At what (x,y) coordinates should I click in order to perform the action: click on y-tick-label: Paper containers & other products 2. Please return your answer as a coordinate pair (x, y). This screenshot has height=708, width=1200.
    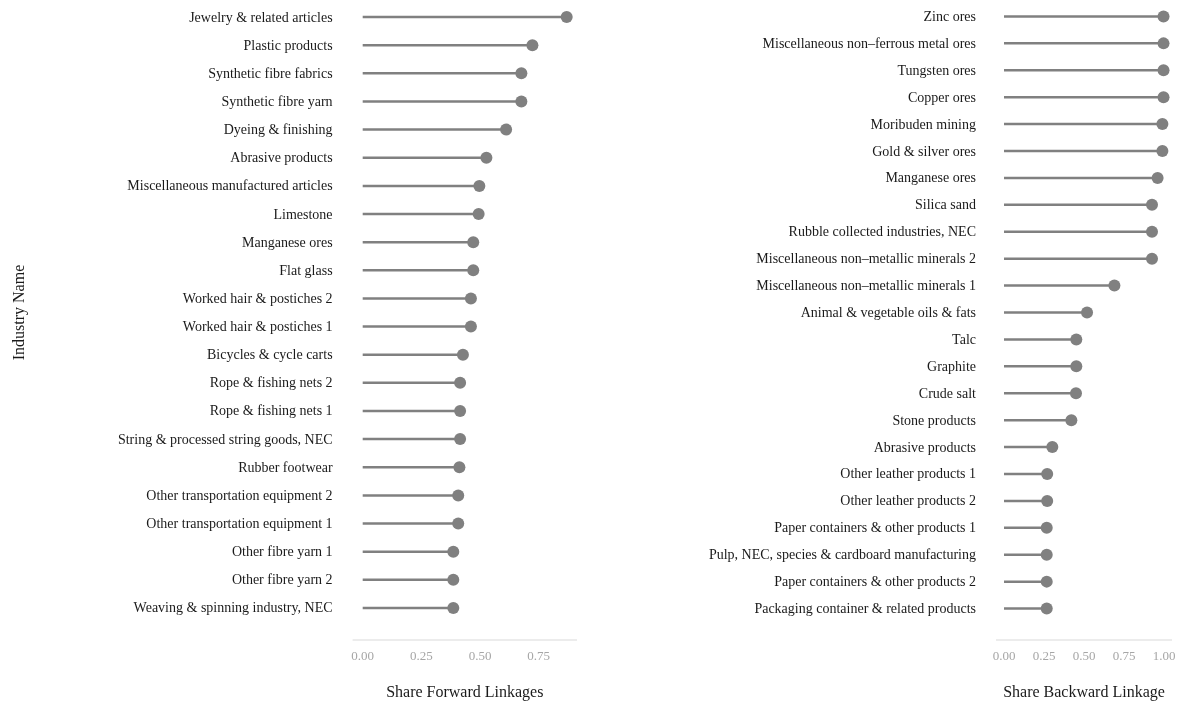
    Looking at the image, I should click on (875, 582).